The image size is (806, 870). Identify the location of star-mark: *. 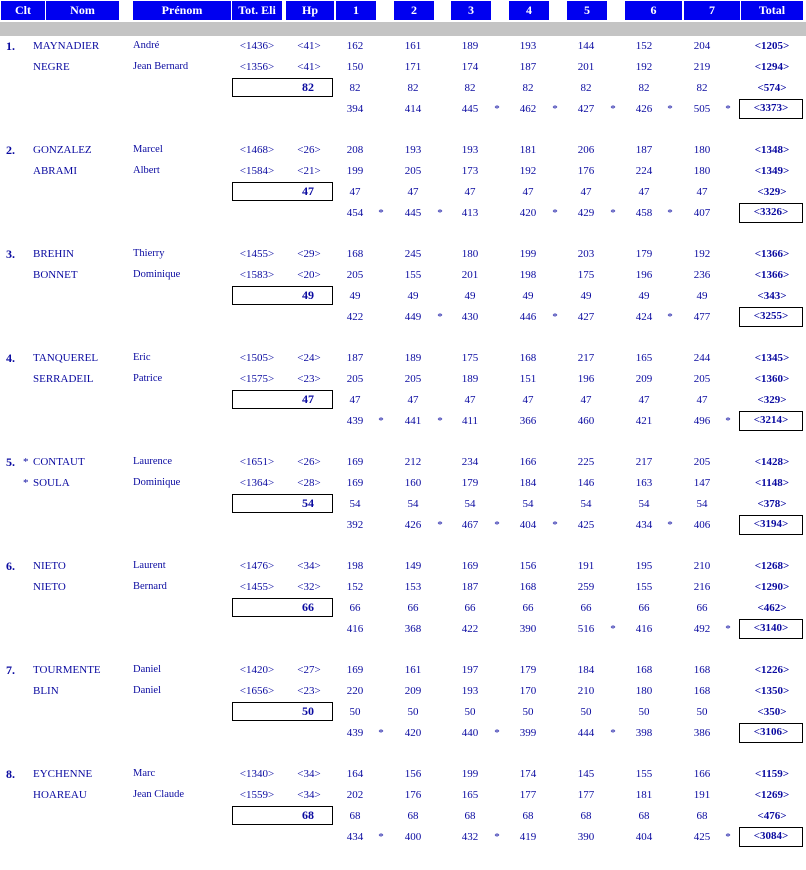
(26, 483).